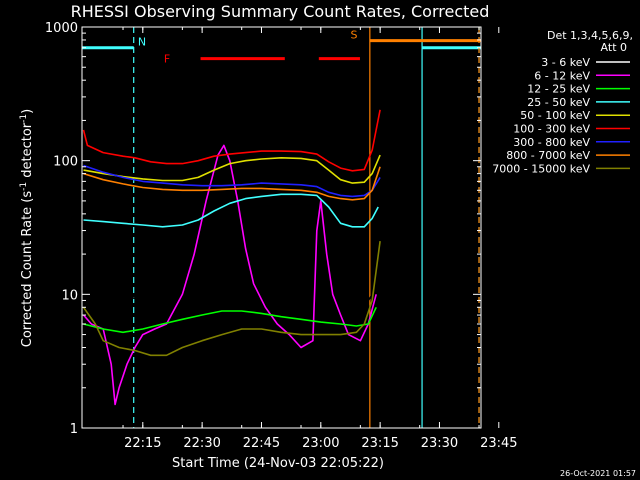 Image resolution: width=640 pixels, height=480 pixels. Describe the element at coordinates (69, 295) in the screenshot. I see `y-tick-label-1: 10` at that location.